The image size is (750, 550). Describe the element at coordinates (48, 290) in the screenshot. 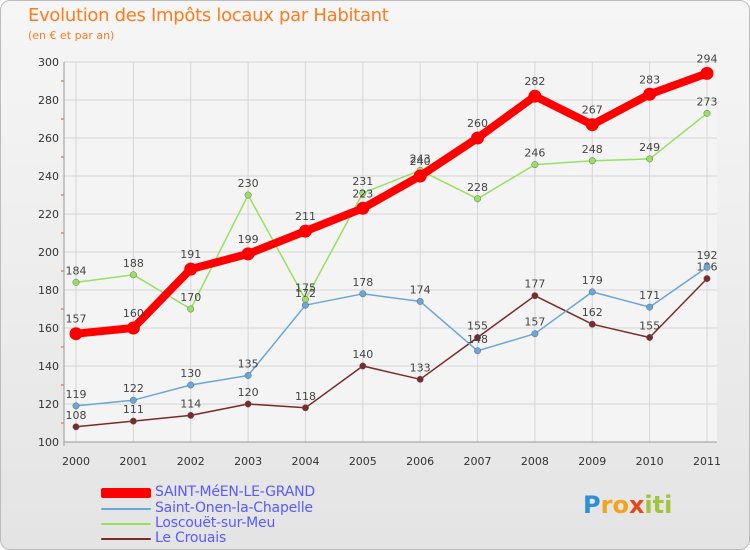

I see `y-tick-label: 180` at that location.